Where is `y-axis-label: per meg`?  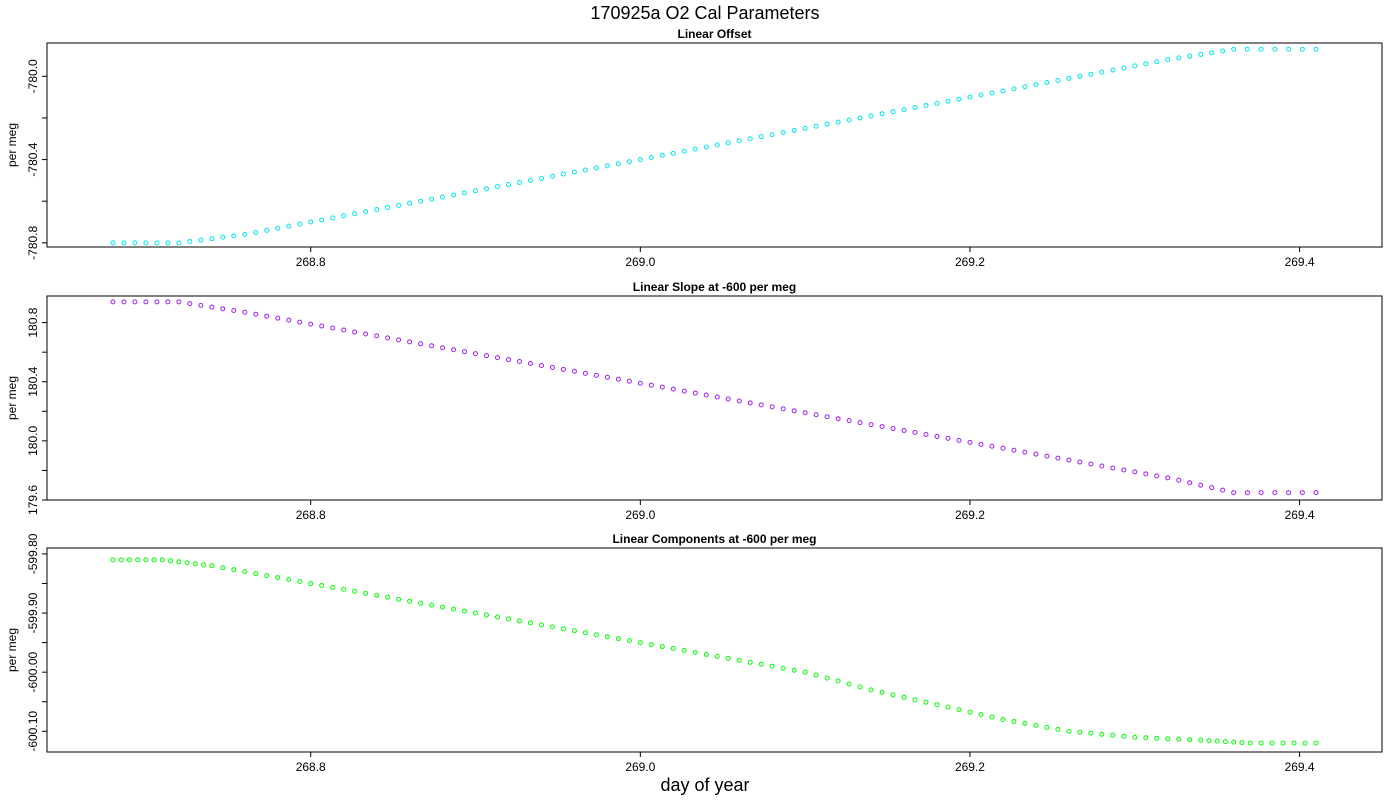 y-axis-label: per meg is located at coordinates (12, 398).